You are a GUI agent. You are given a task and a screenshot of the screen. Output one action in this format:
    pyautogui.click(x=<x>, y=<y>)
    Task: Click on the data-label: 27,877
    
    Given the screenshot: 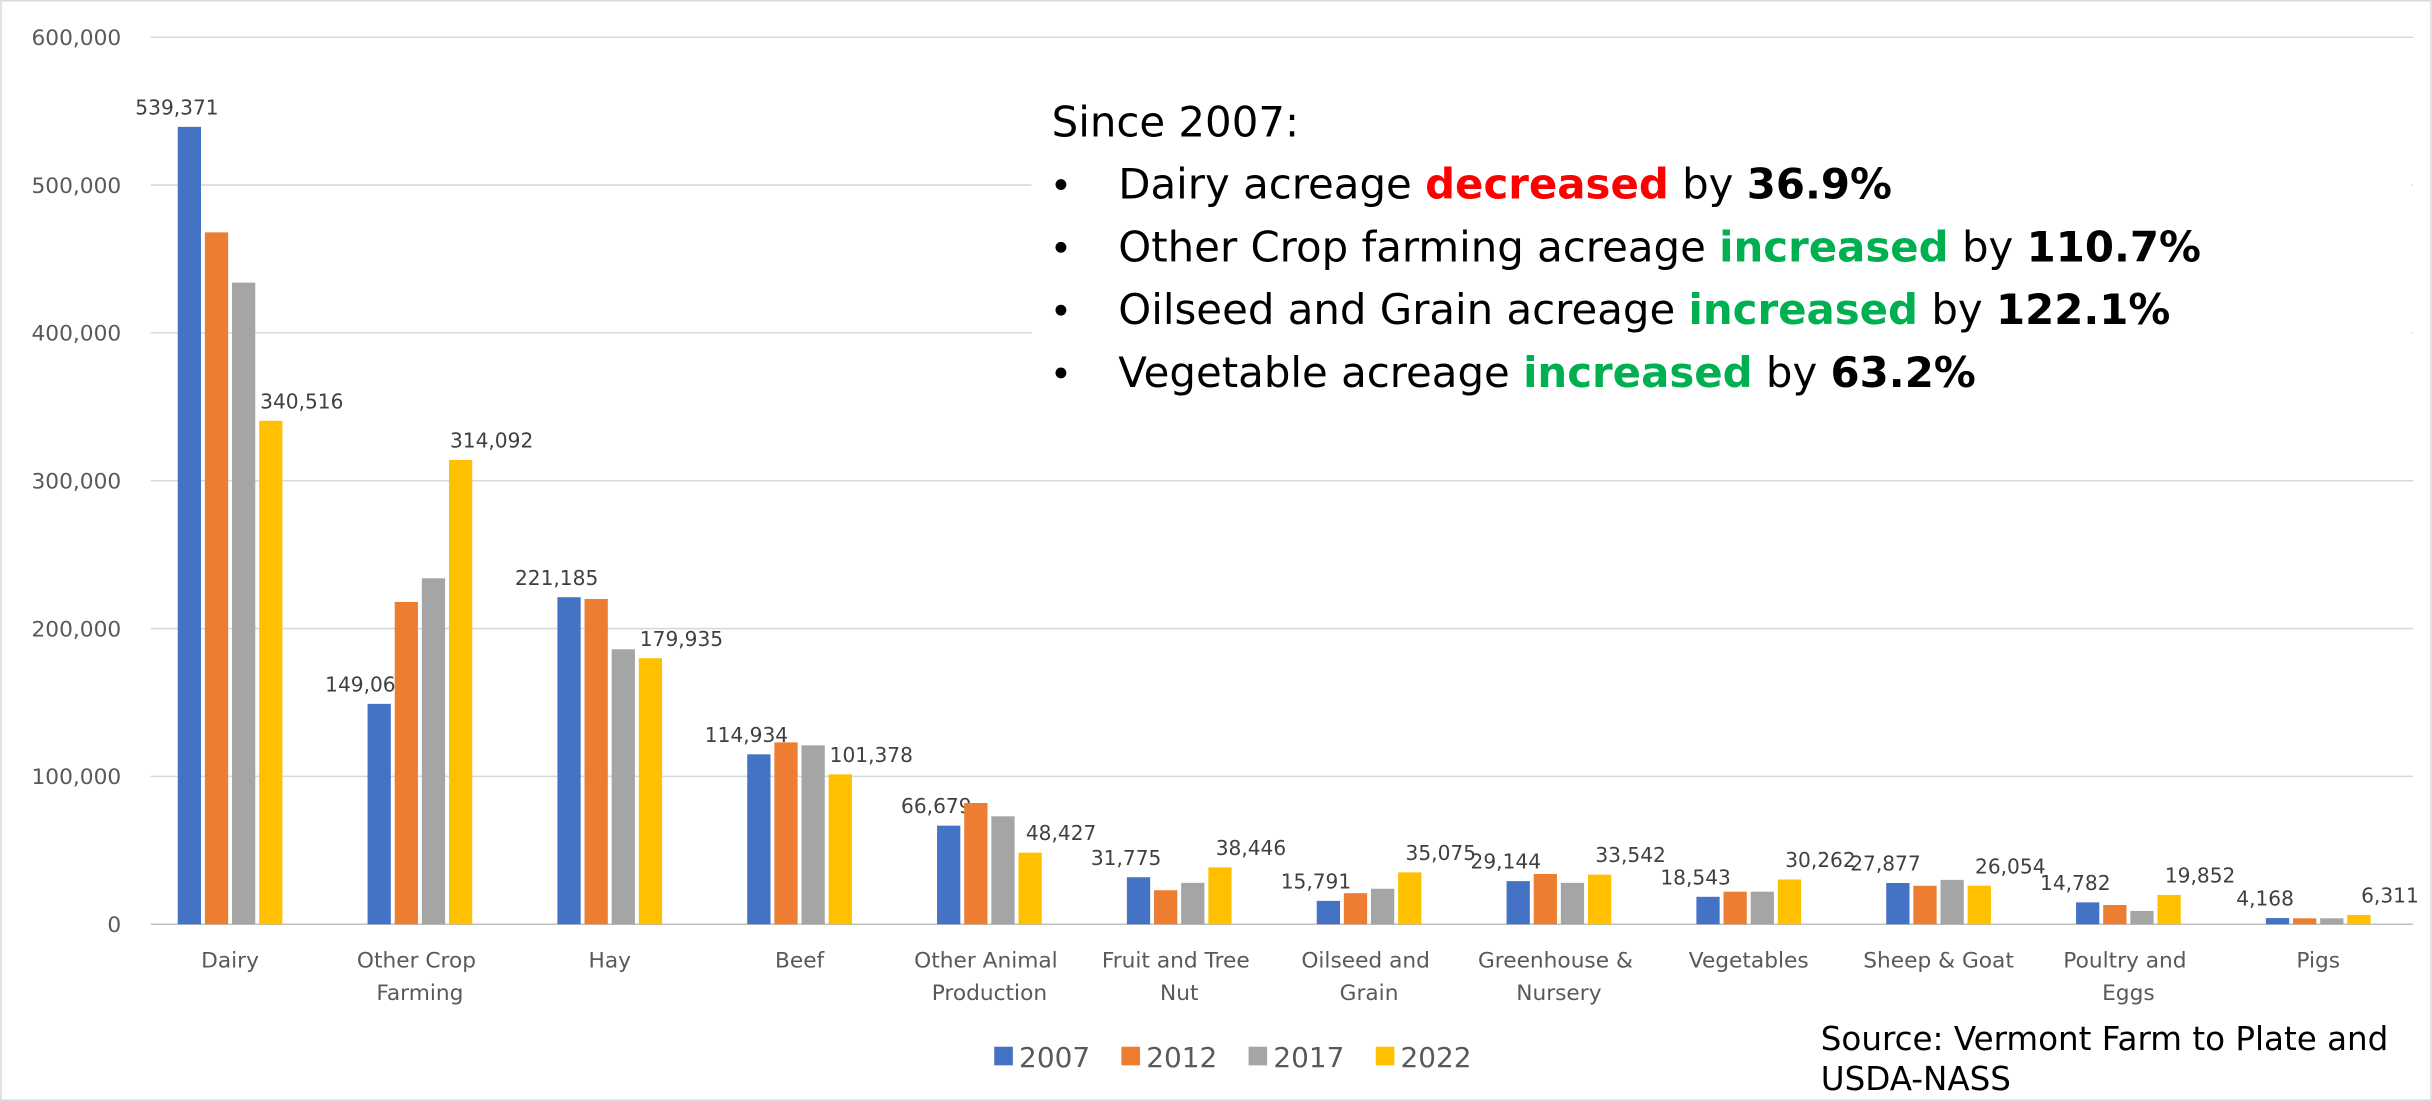 What is the action you would take?
    pyautogui.click(x=1885, y=864)
    